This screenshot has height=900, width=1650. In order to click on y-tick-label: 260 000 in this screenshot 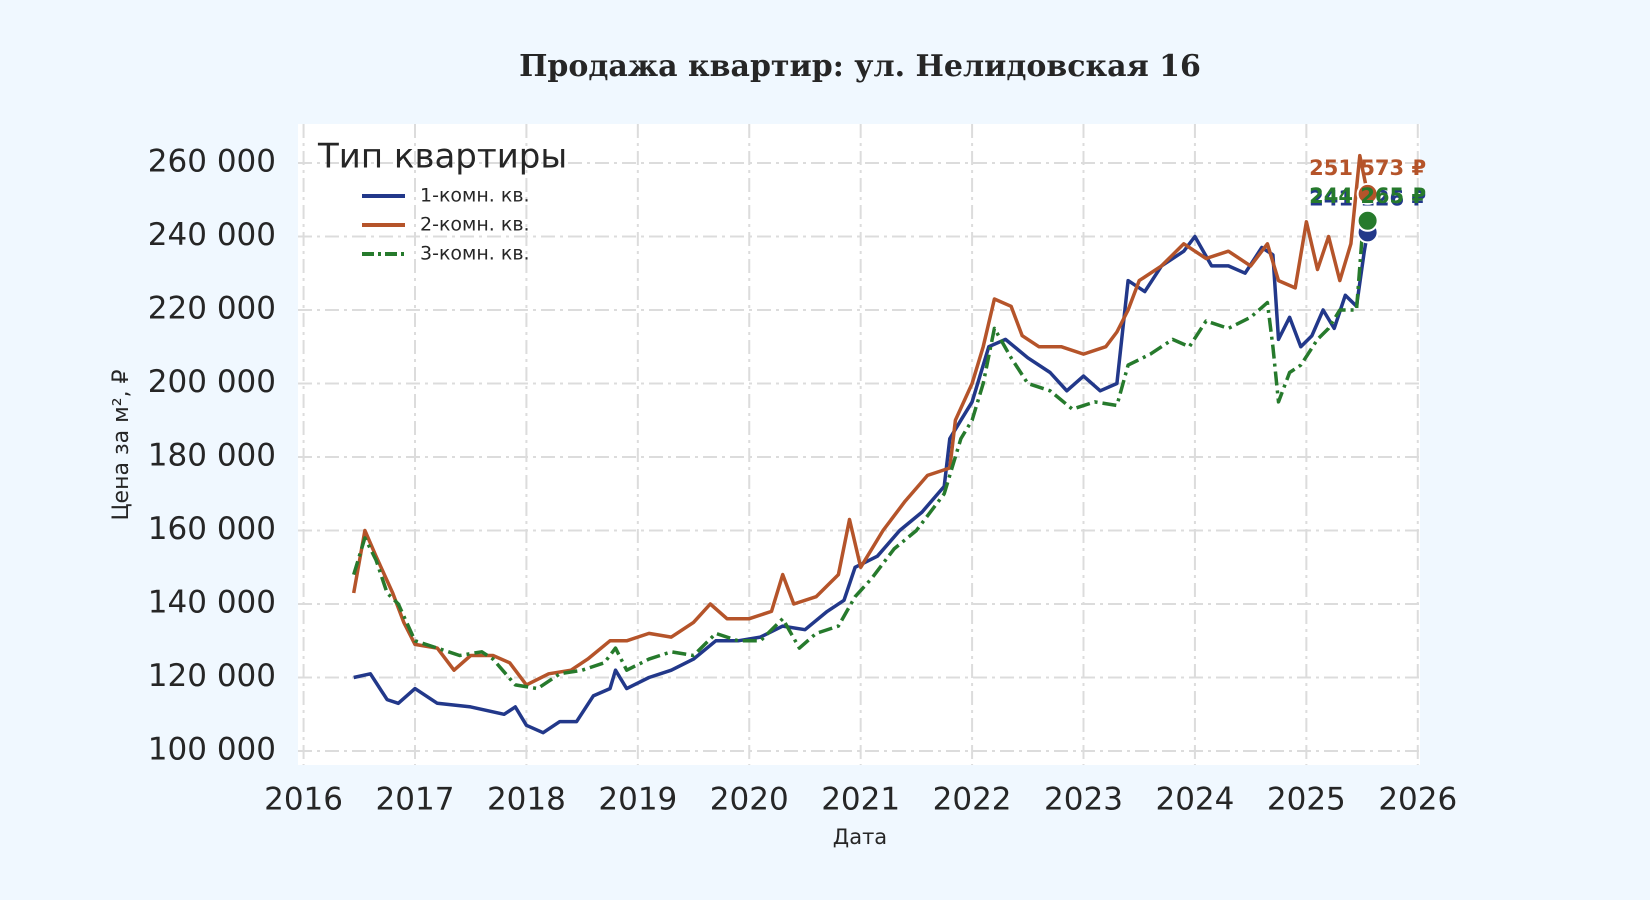, I will do `click(212, 161)`.